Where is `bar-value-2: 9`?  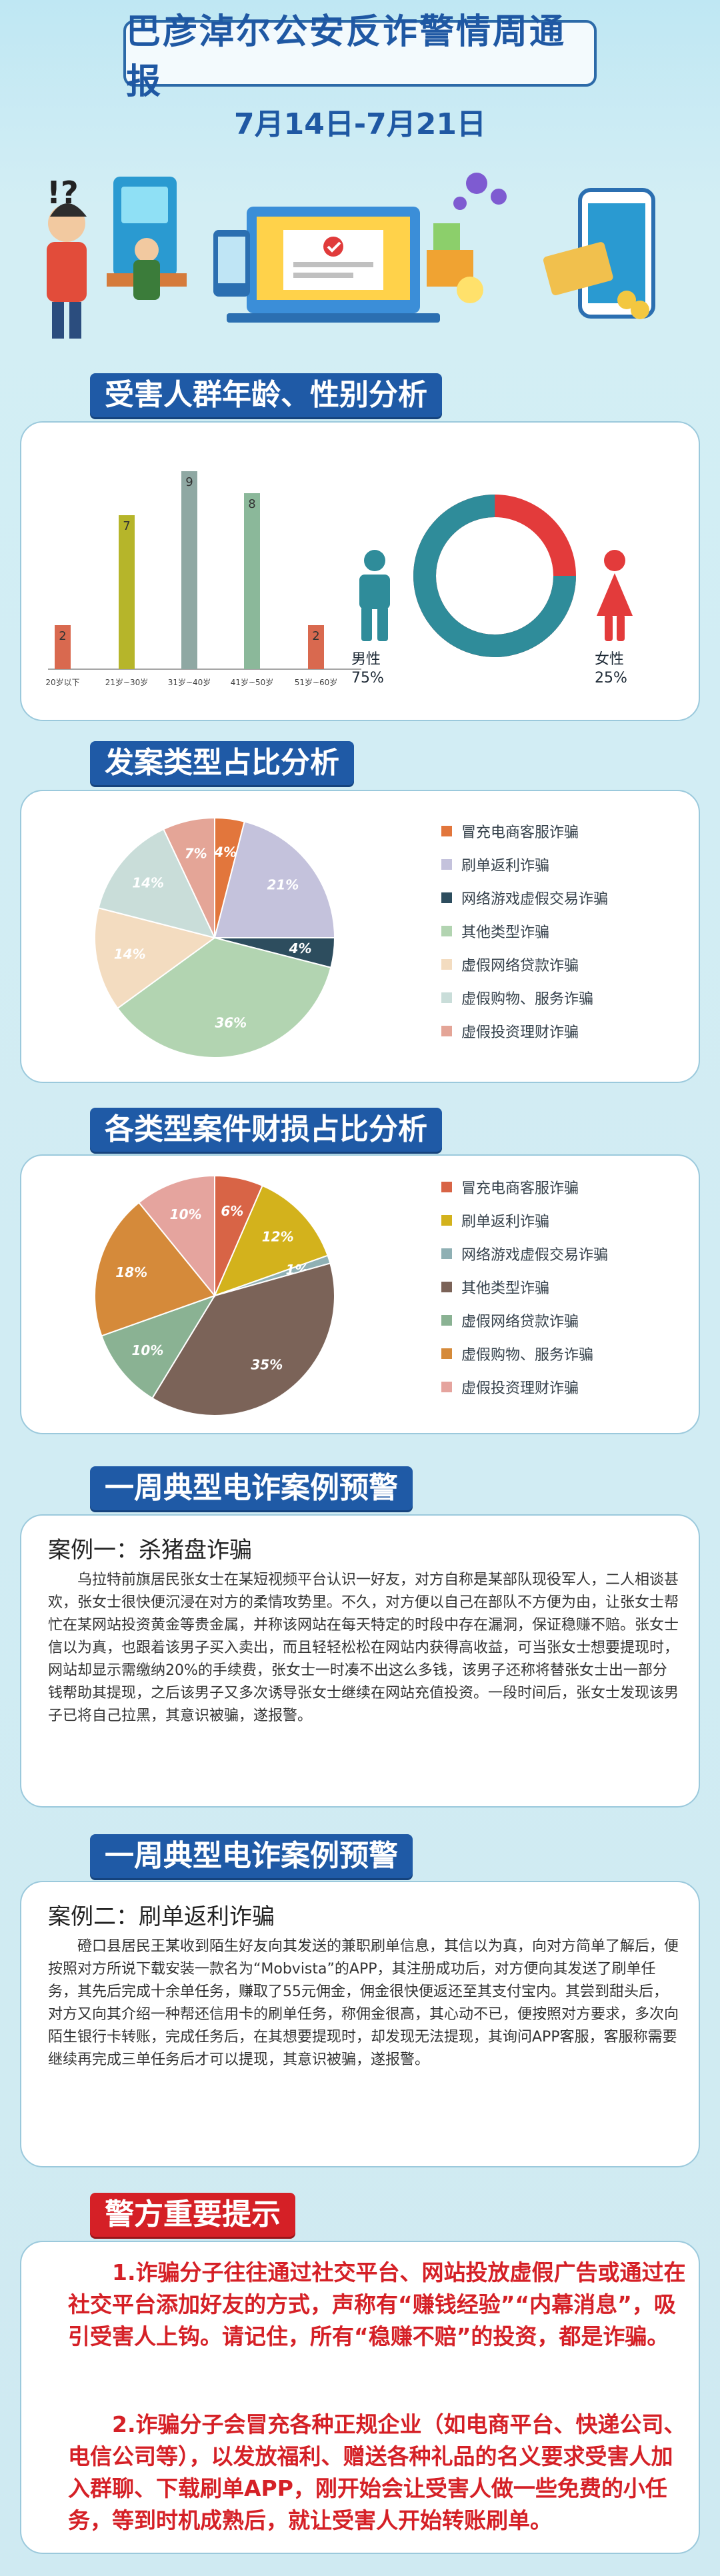
bar-value-2: 9 is located at coordinates (189, 482).